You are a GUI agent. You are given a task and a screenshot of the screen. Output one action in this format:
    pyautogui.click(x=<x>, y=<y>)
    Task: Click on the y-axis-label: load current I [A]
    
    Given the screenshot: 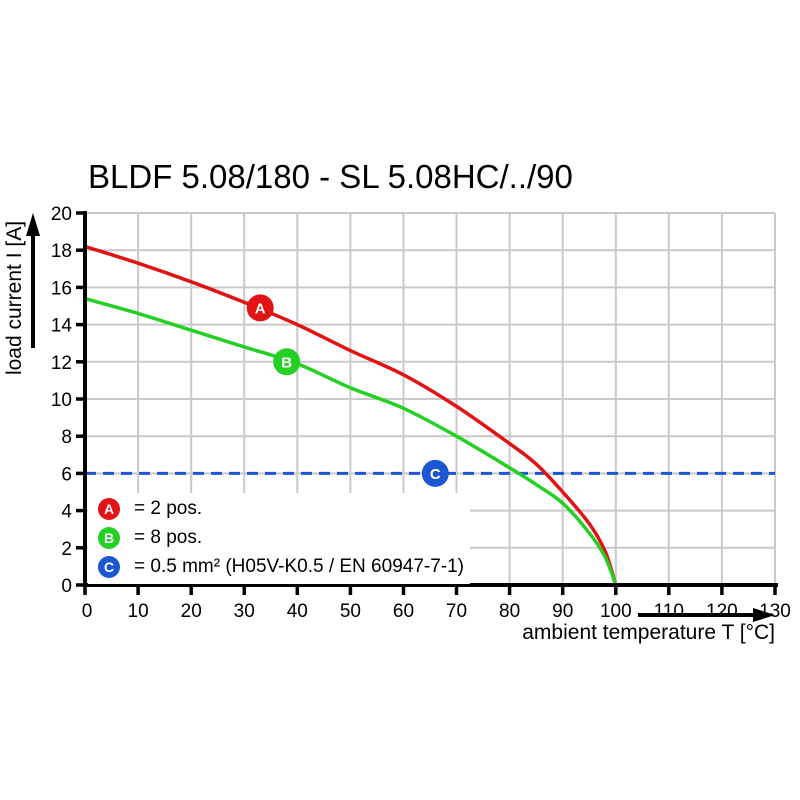 What is the action you would take?
    pyautogui.click(x=14, y=298)
    